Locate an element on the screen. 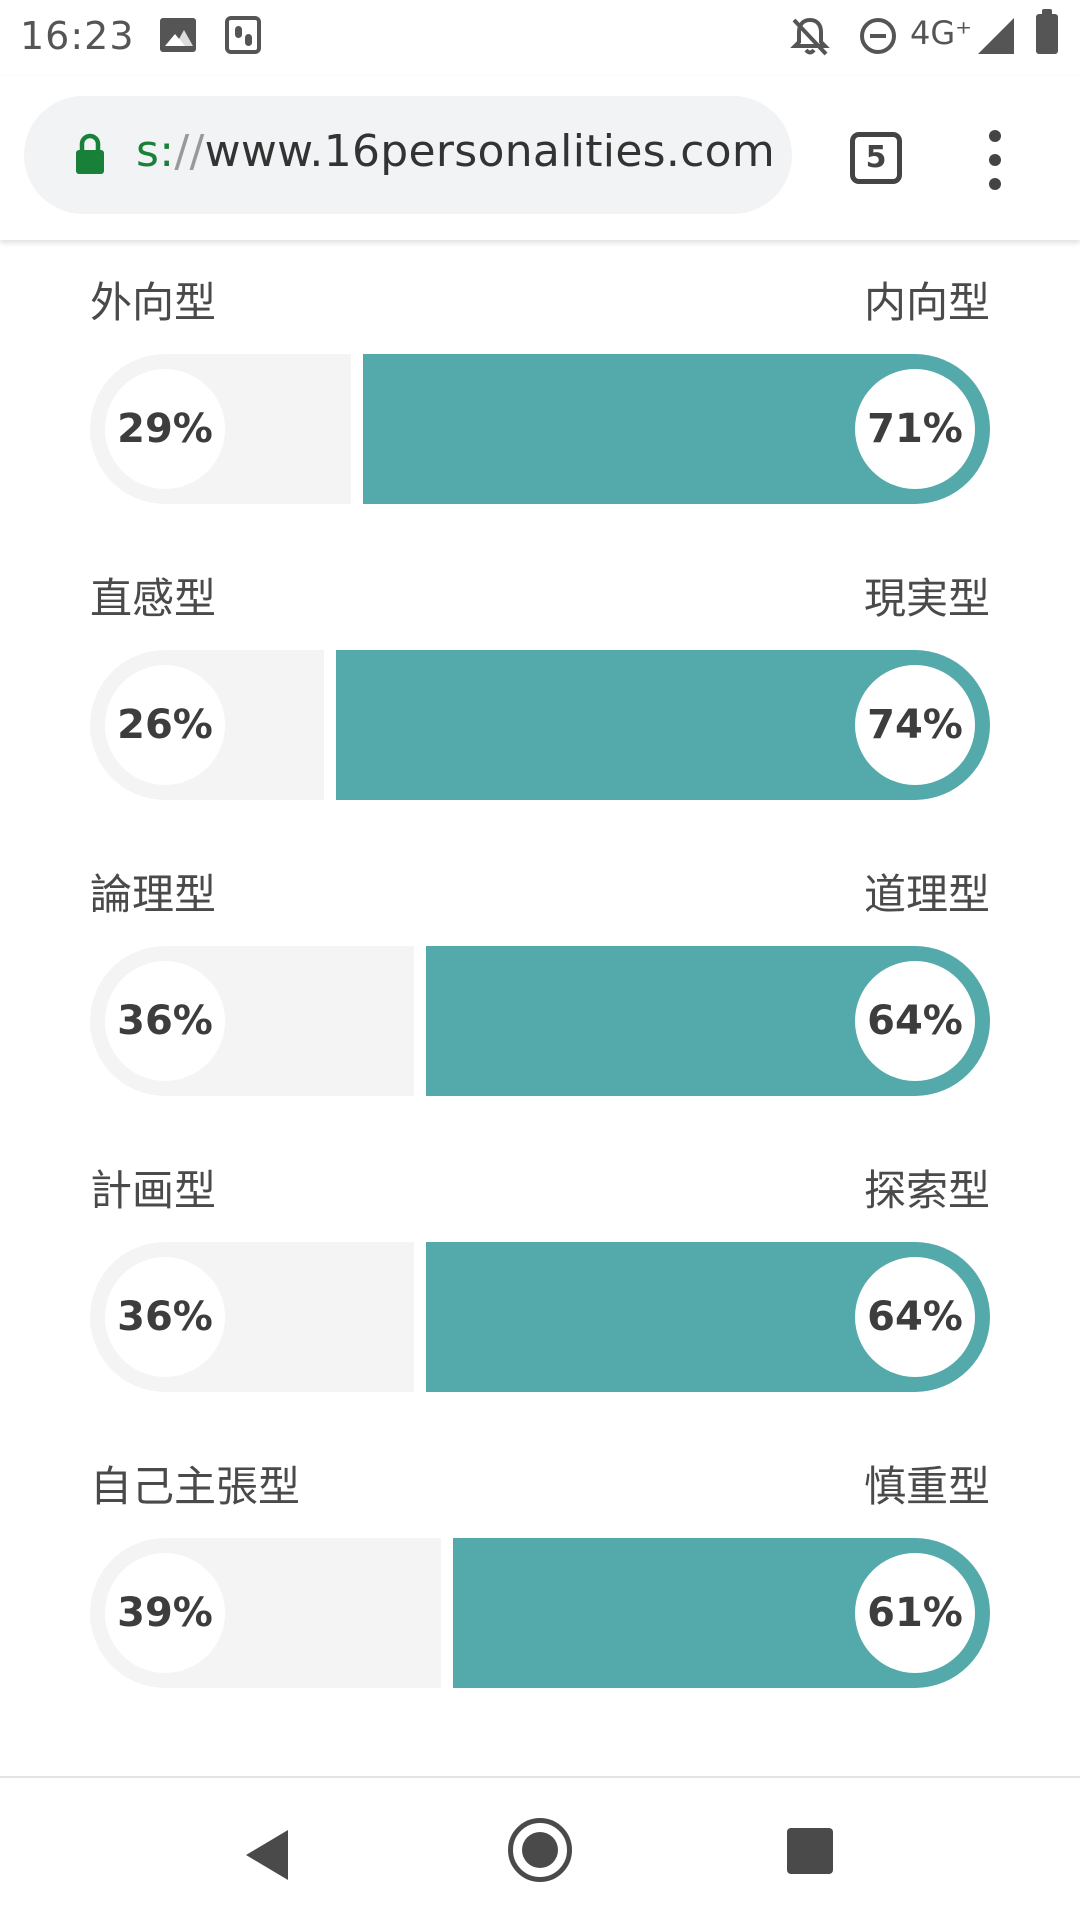  trait-right-label: 内向型 is located at coordinates (926, 302).